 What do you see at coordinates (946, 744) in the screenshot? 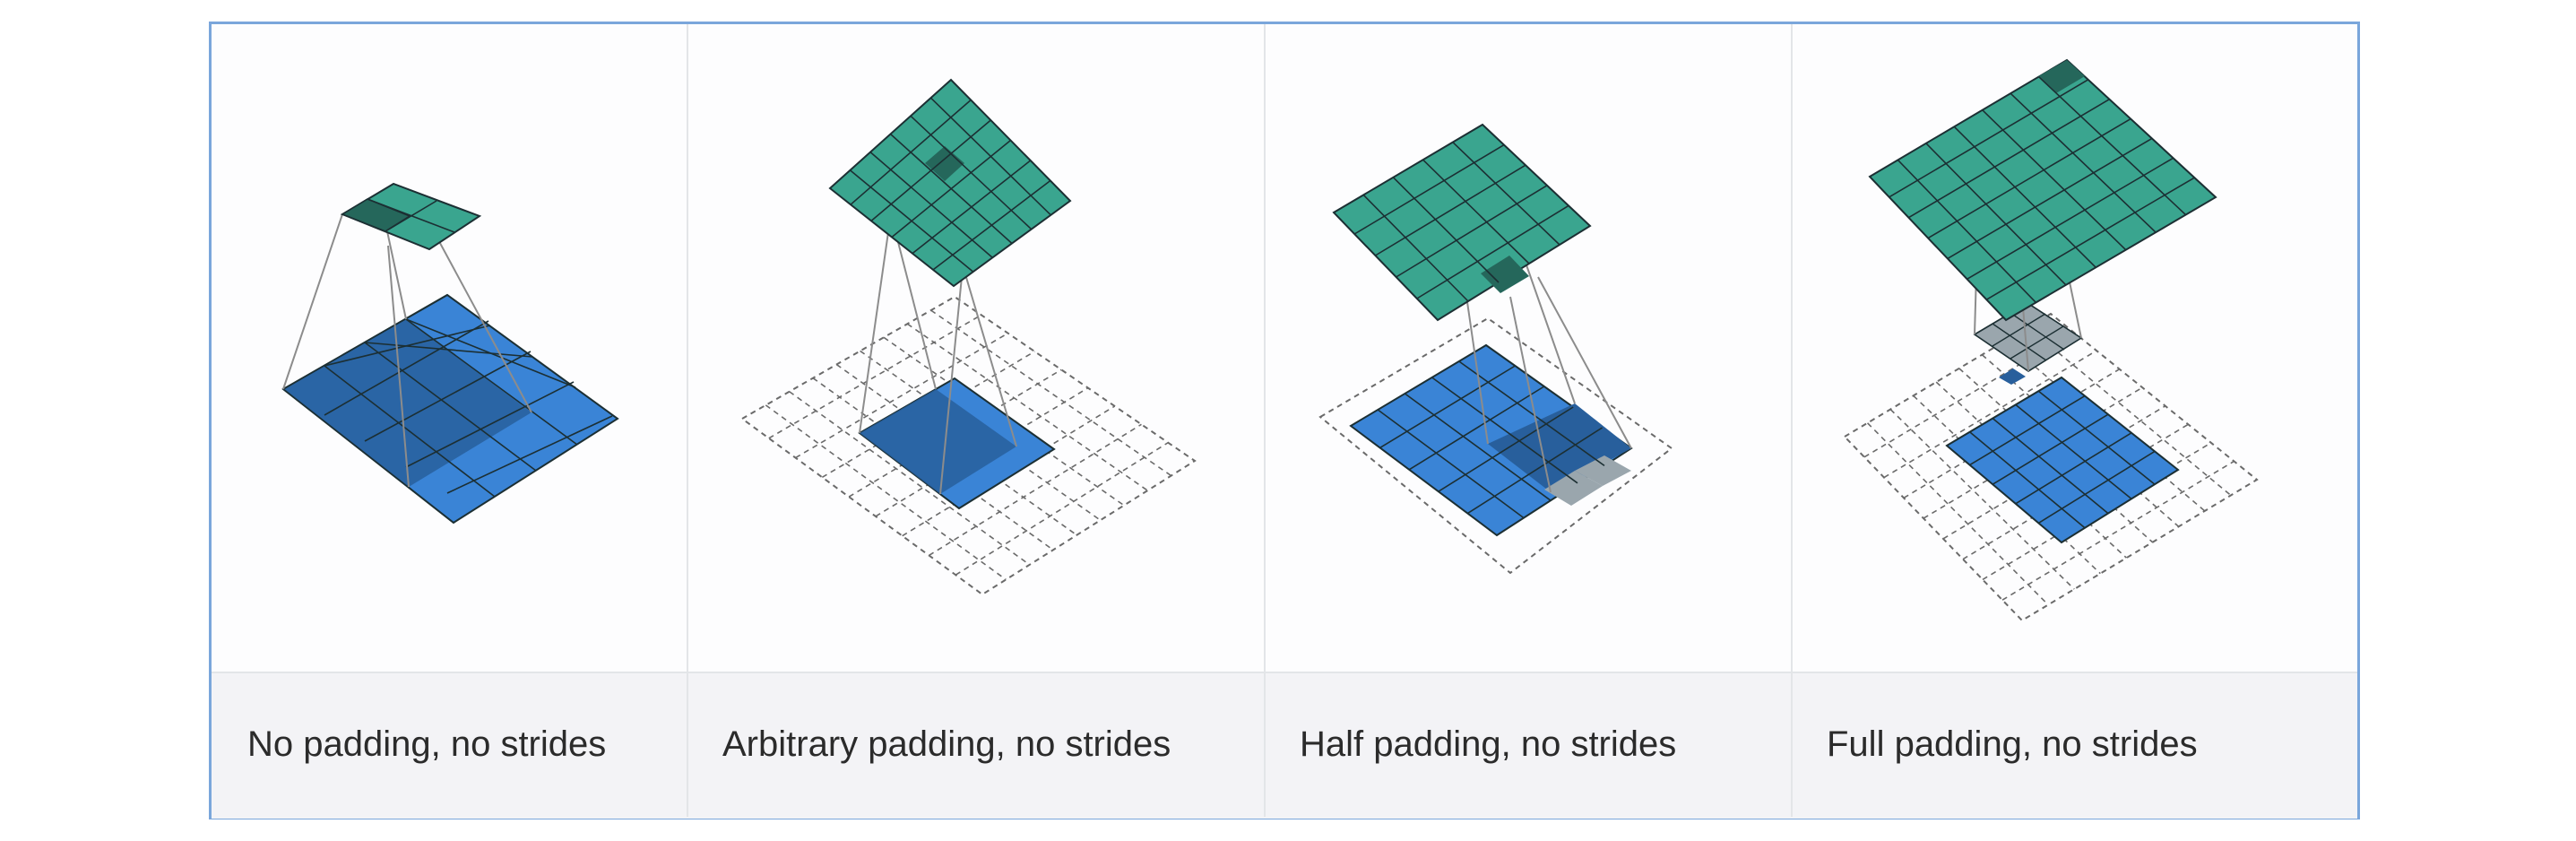
I see `caption-arbitrary-padding-no-strides: Arbitrary padding, no strides` at bounding box center [946, 744].